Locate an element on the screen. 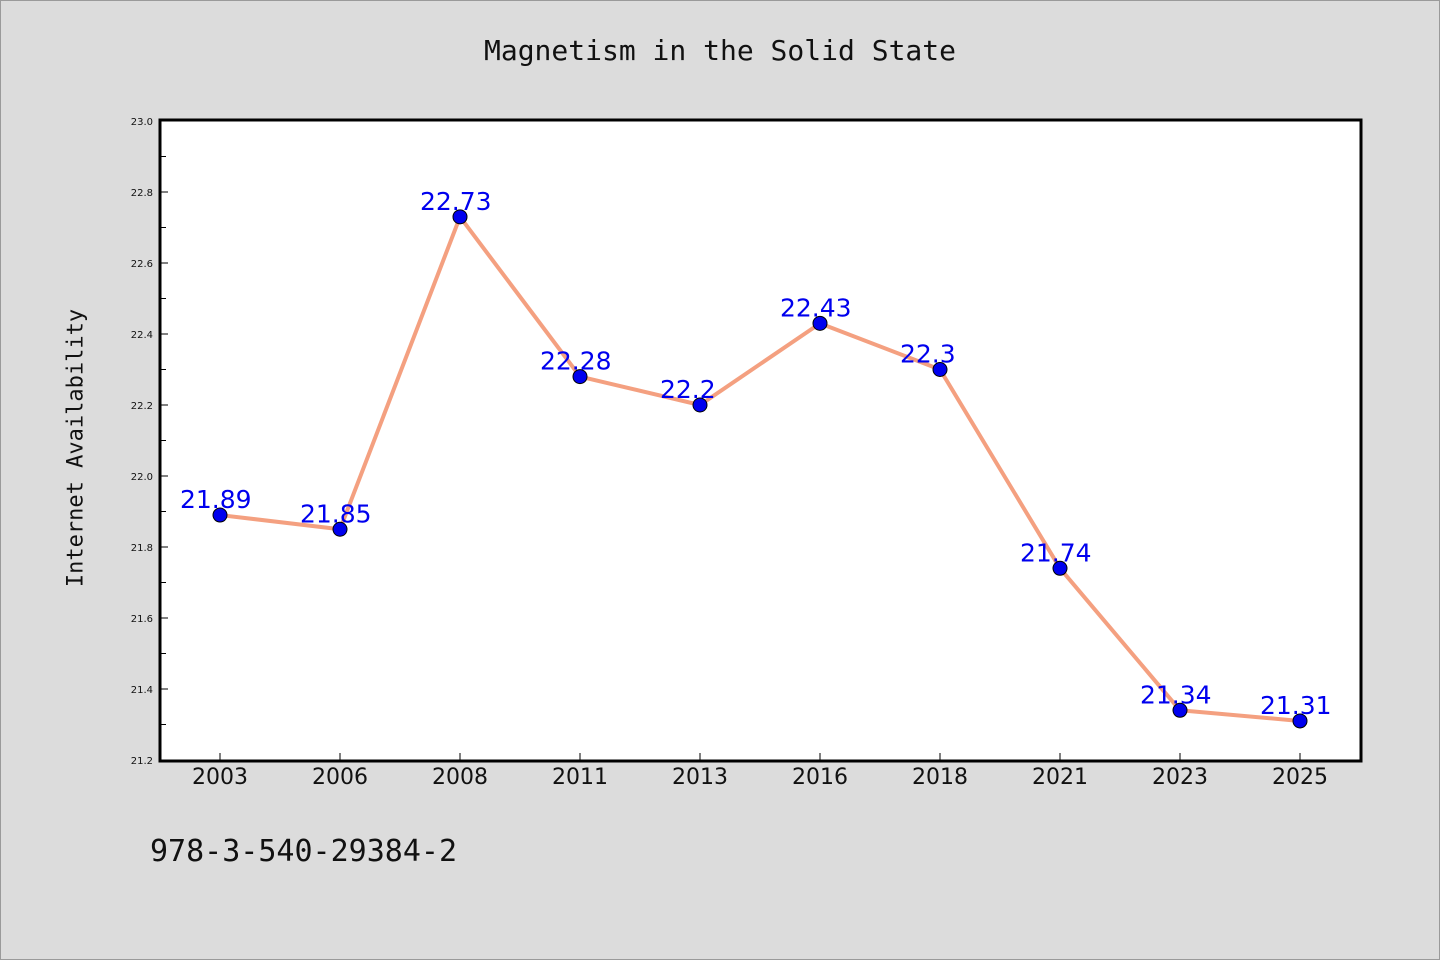  y-tick-label: 22.4 is located at coordinates (142, 335).